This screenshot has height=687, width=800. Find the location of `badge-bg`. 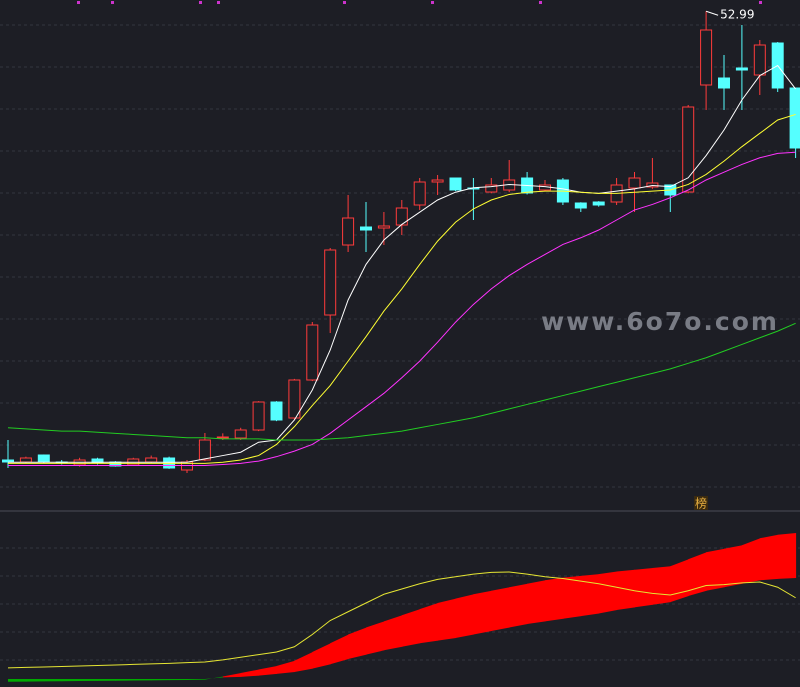

badge-bg is located at coordinates (701, 503).